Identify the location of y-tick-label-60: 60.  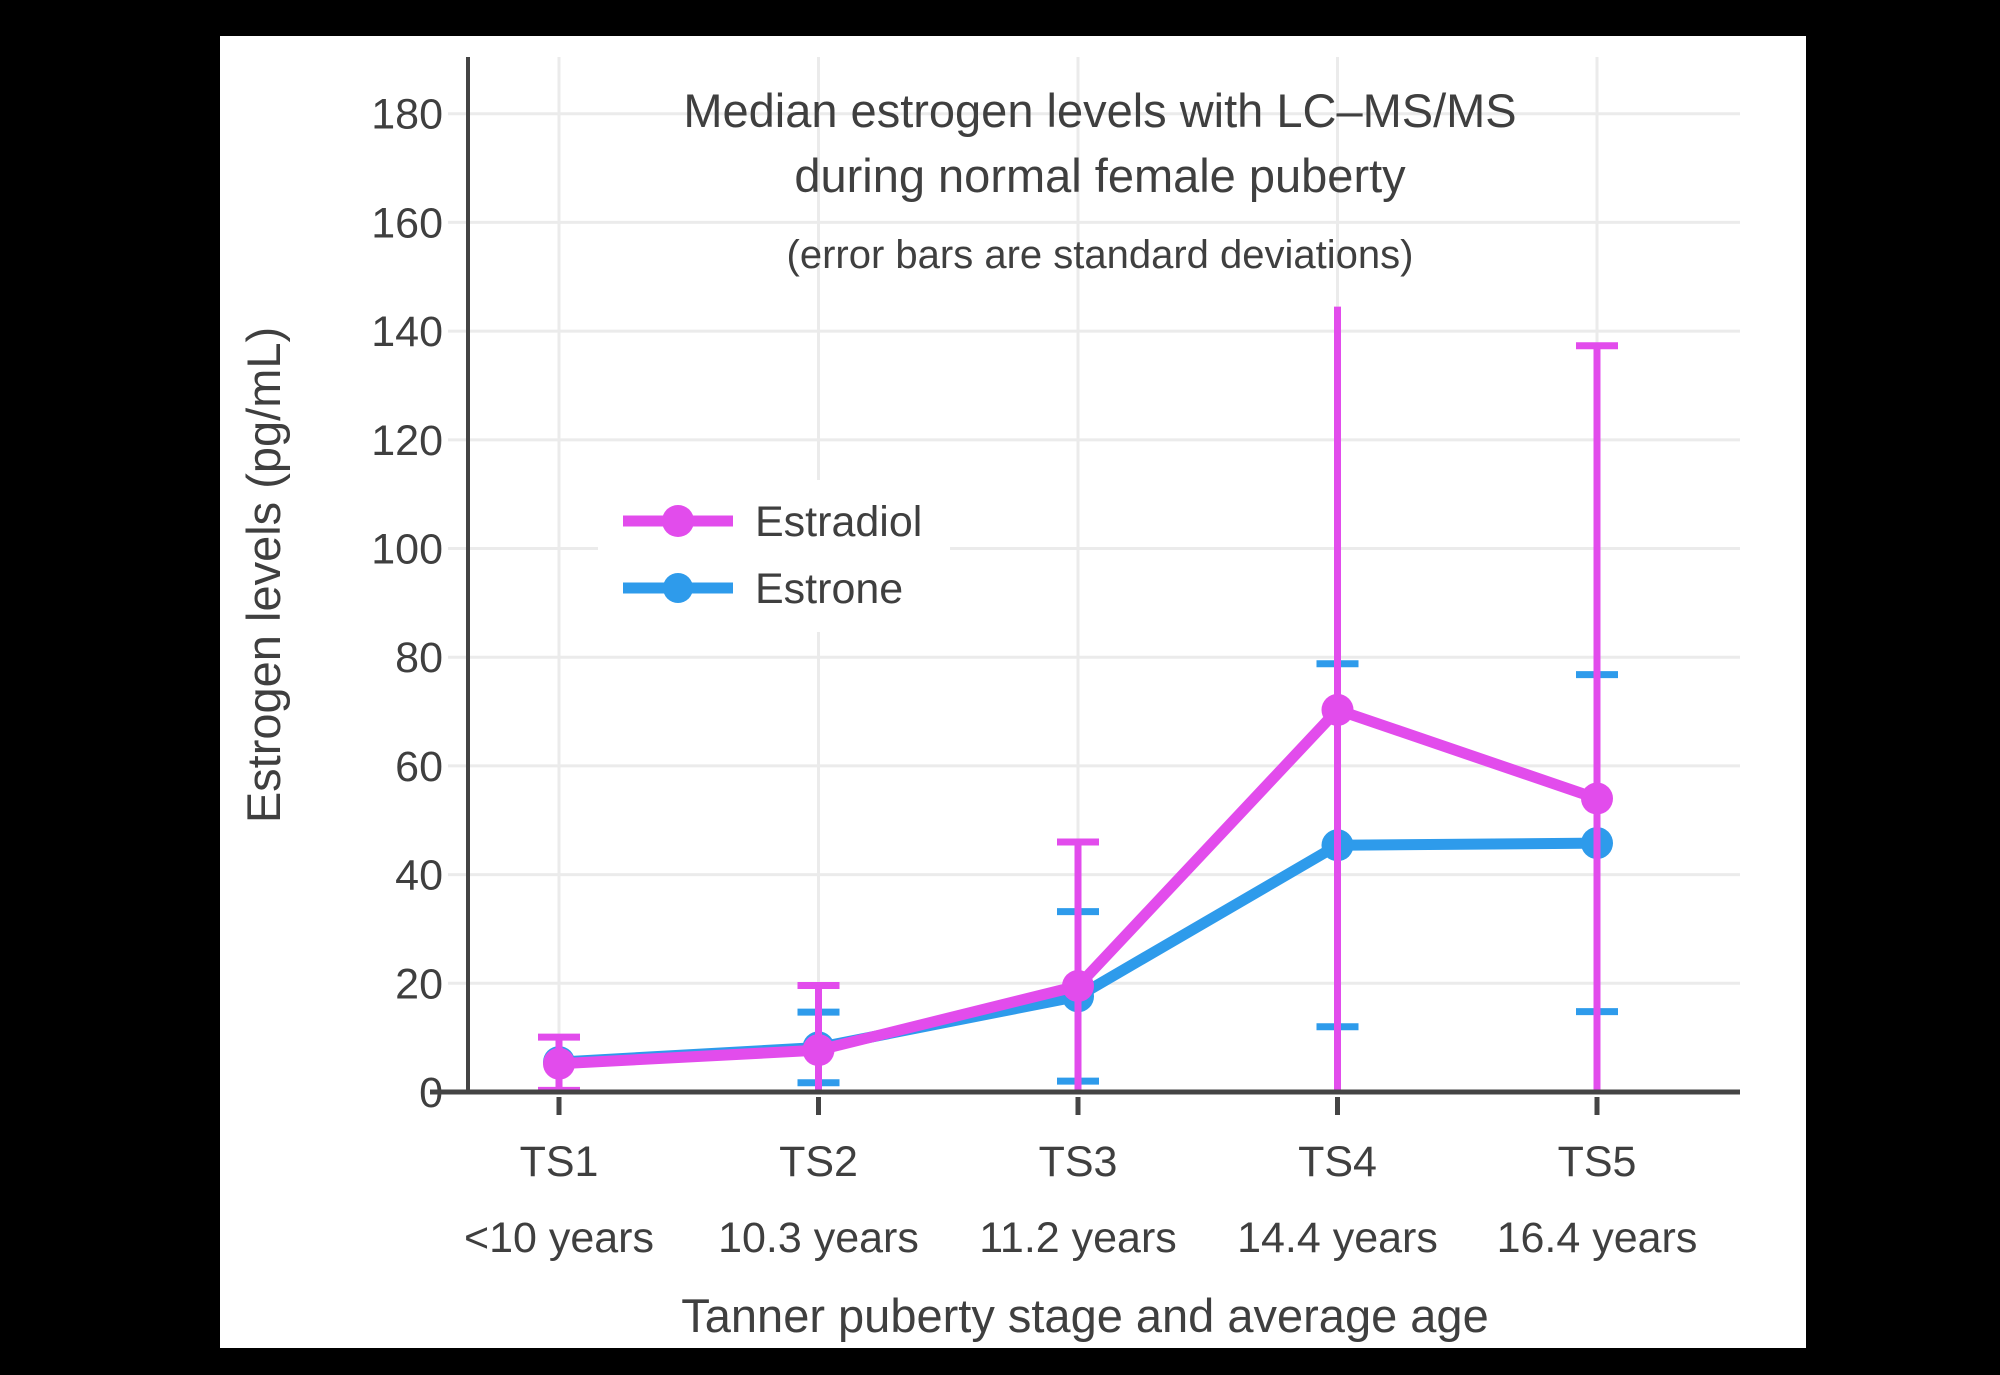
(419, 767).